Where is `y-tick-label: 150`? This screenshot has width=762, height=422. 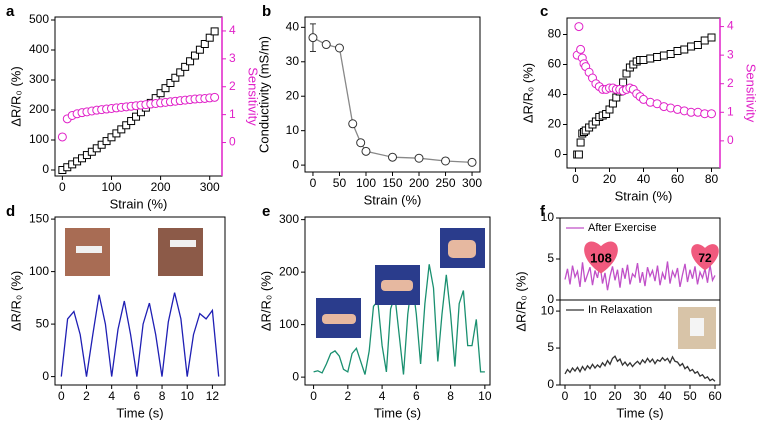
y-tick-label: 150 is located at coordinates (39, 218).